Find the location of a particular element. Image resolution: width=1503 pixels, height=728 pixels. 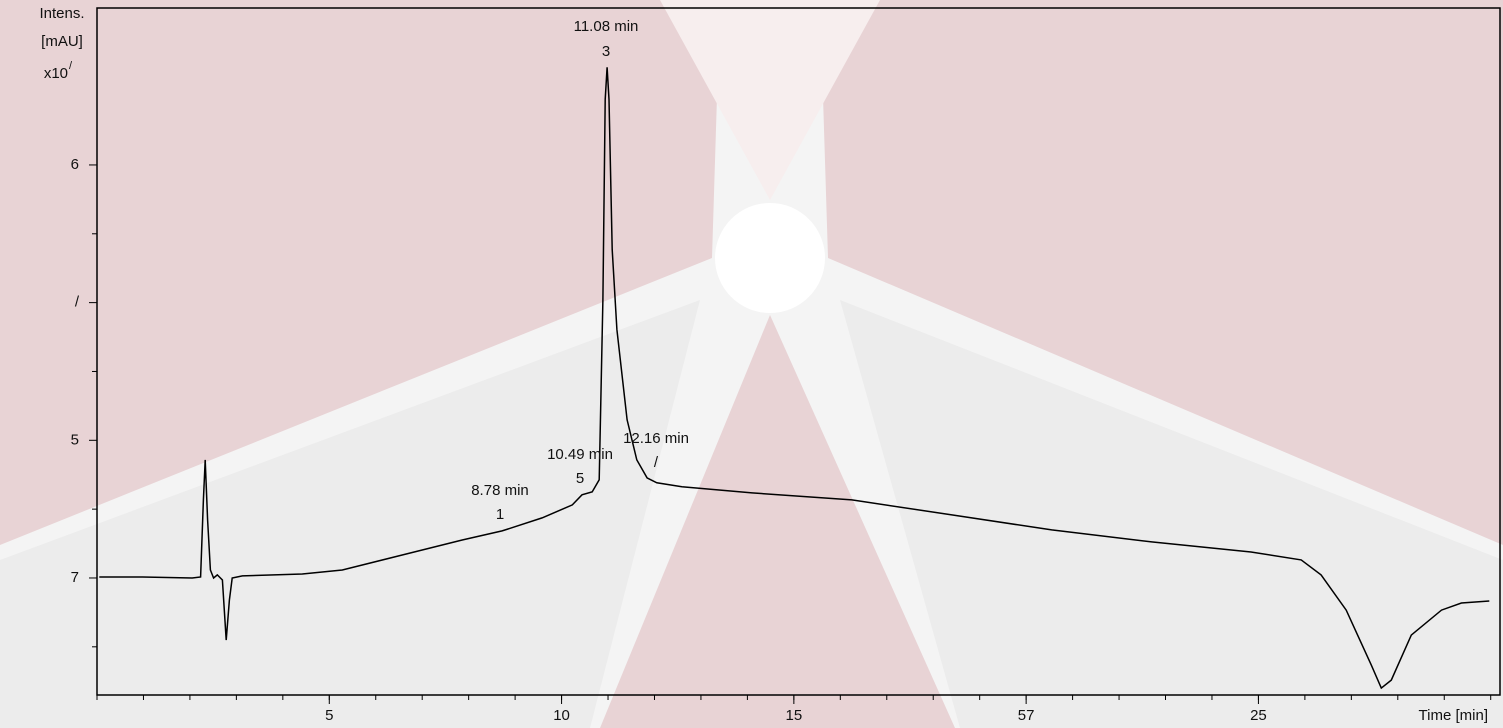

y-tick-label: 7 is located at coordinates (75, 577).